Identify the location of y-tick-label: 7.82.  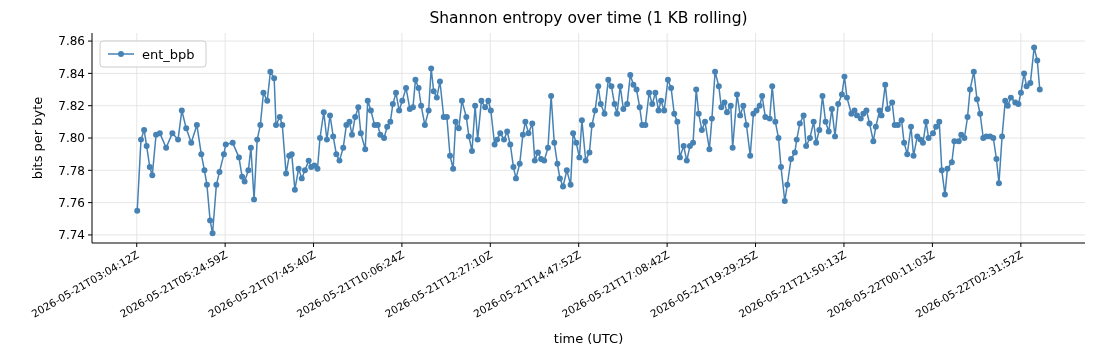
(71, 105).